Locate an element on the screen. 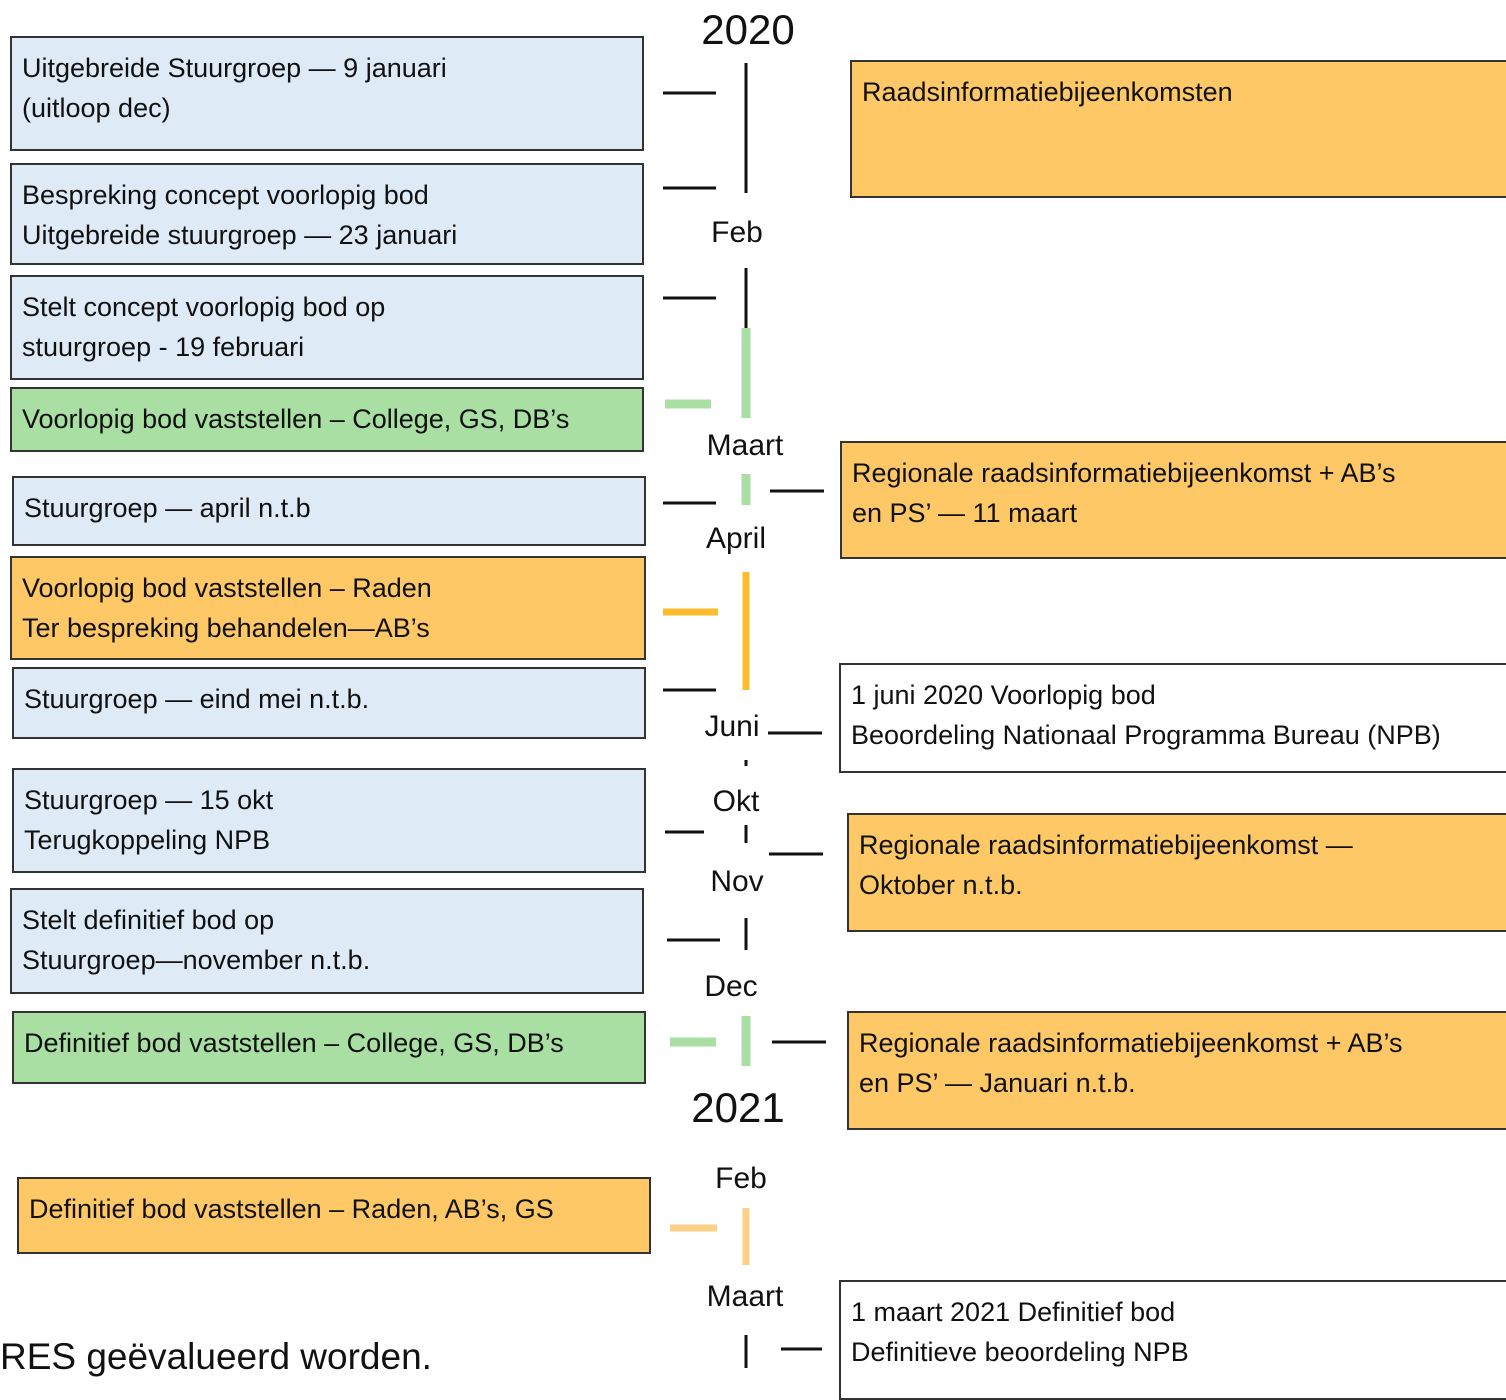 This screenshot has width=1506, height=1400. timeline-label: April is located at coordinates (736, 538).